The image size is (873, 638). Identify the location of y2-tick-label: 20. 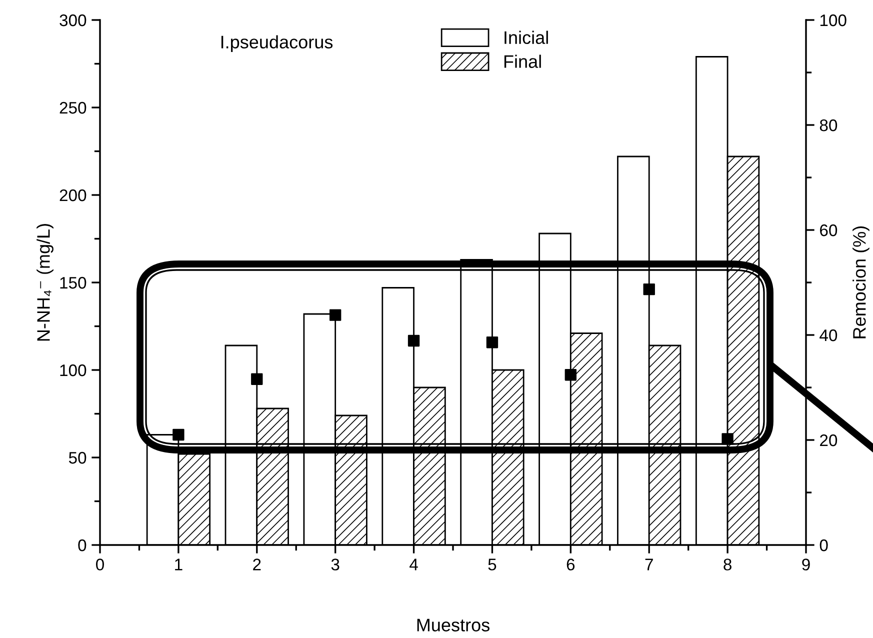
(829, 440).